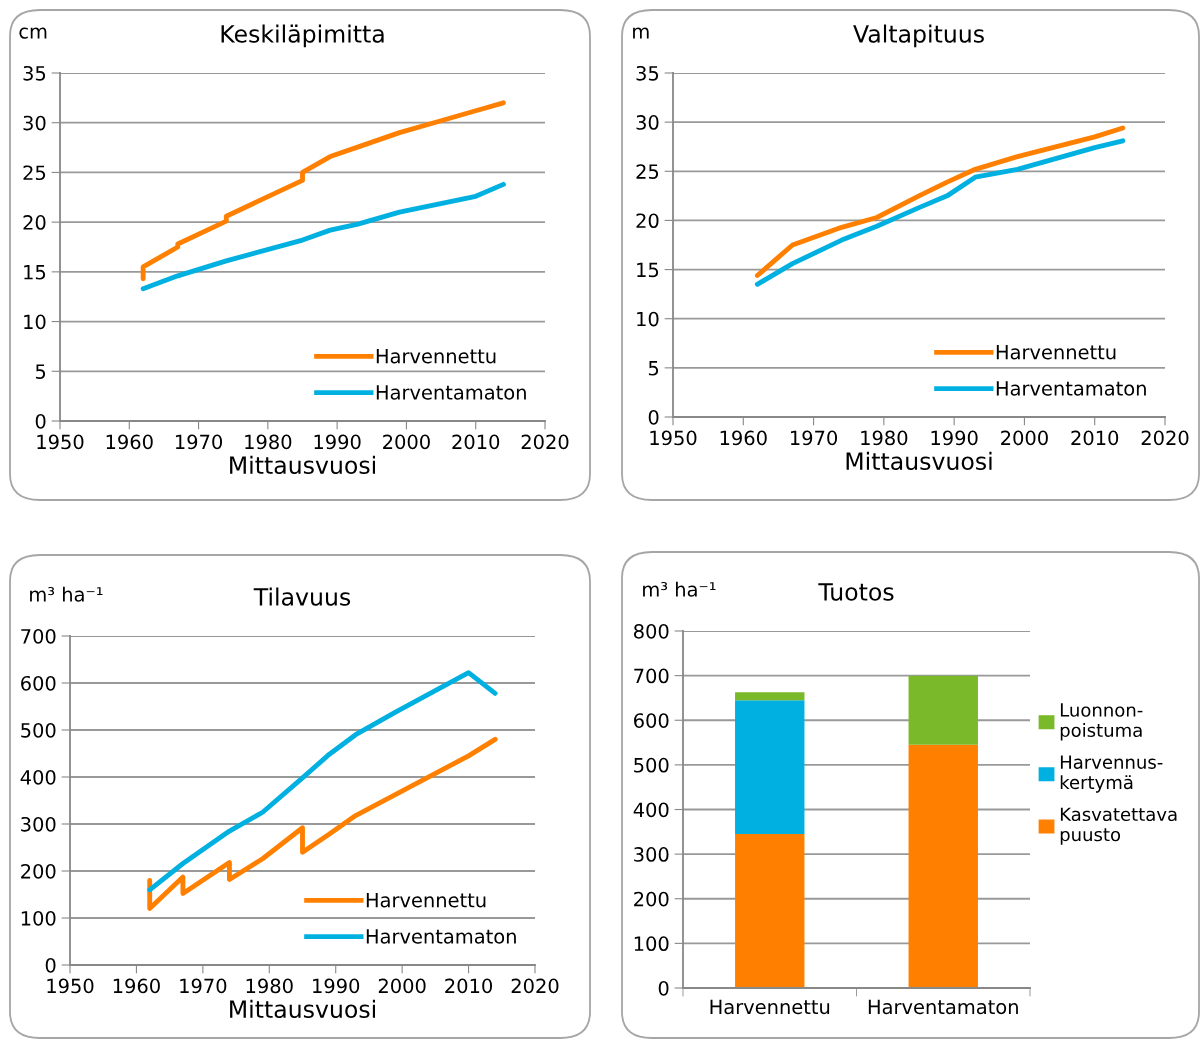 The image size is (1202, 1040). I want to click on y-axis-title: cm, so click(33, 33).